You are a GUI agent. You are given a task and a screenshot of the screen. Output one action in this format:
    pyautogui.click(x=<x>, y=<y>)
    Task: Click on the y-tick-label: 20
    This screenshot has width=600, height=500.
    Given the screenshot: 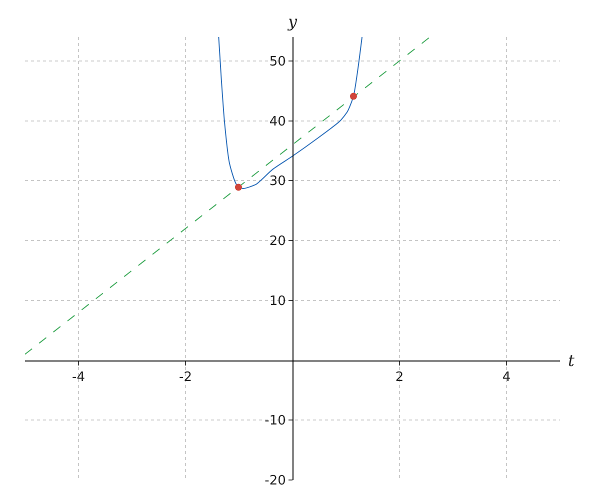 What is the action you would take?
    pyautogui.click(x=277, y=242)
    